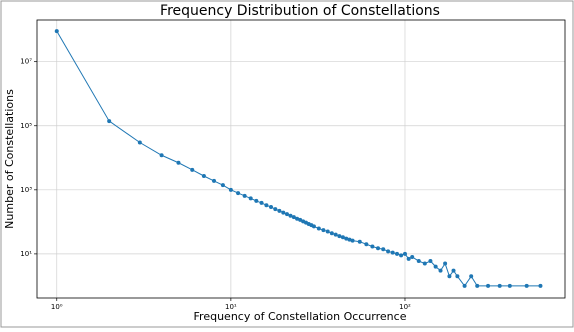  Describe the element at coordinates (26, 254) in the screenshot. I see `y-tick-label: 10¹` at that location.